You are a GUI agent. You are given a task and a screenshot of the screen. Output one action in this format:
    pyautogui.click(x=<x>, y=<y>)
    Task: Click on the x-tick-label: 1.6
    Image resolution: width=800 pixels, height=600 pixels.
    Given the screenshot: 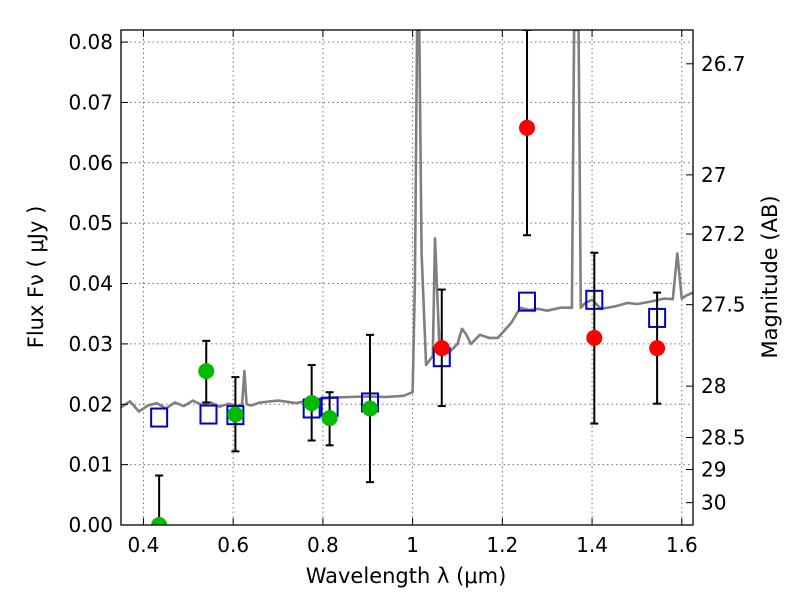 What is the action you would take?
    pyautogui.click(x=682, y=545)
    